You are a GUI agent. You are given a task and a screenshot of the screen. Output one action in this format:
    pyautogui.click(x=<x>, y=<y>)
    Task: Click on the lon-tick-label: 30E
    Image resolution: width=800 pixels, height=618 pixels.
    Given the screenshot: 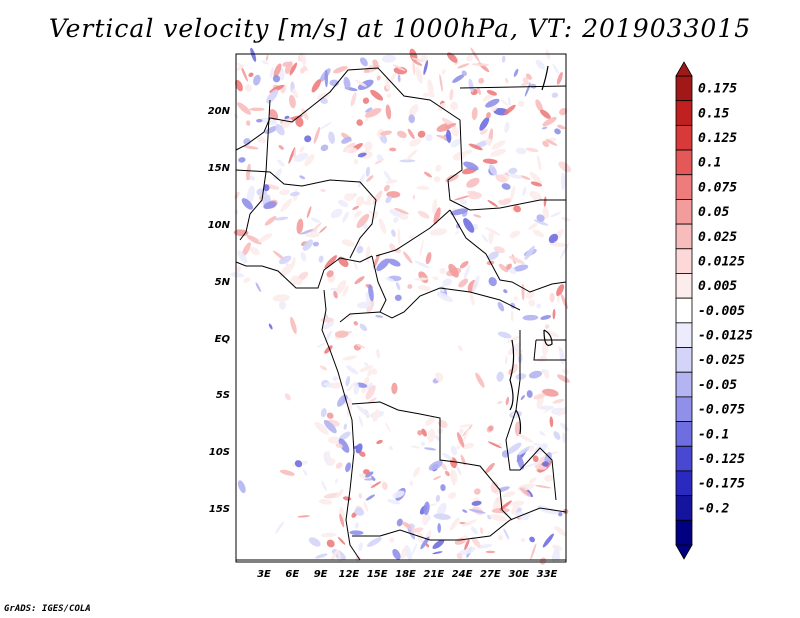 What is the action you would take?
    pyautogui.click(x=518, y=574)
    